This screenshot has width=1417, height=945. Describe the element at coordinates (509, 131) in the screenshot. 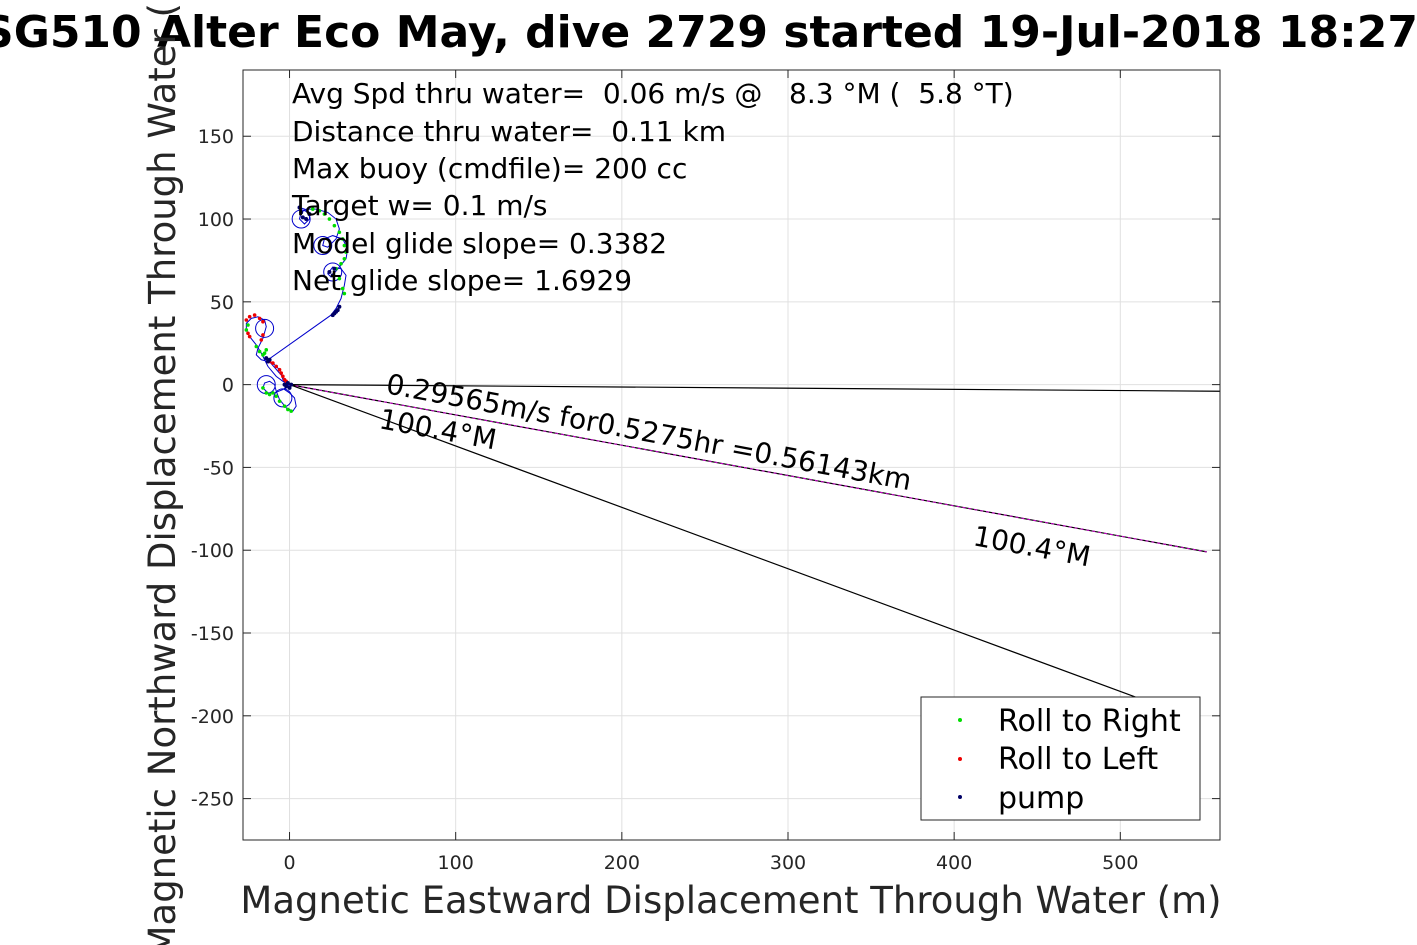

I see `stat-distance: Distance thru water= 0.11 km` at that location.